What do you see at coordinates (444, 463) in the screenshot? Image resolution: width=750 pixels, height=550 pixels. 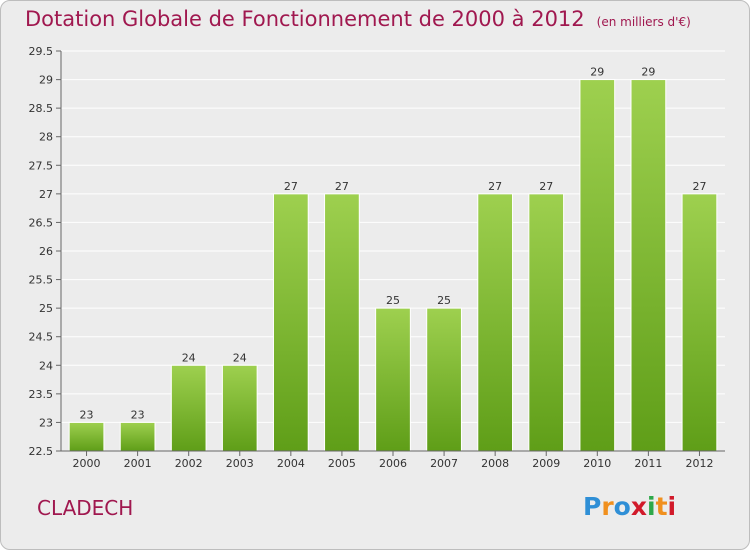 I see `x-tick-label: 2007` at bounding box center [444, 463].